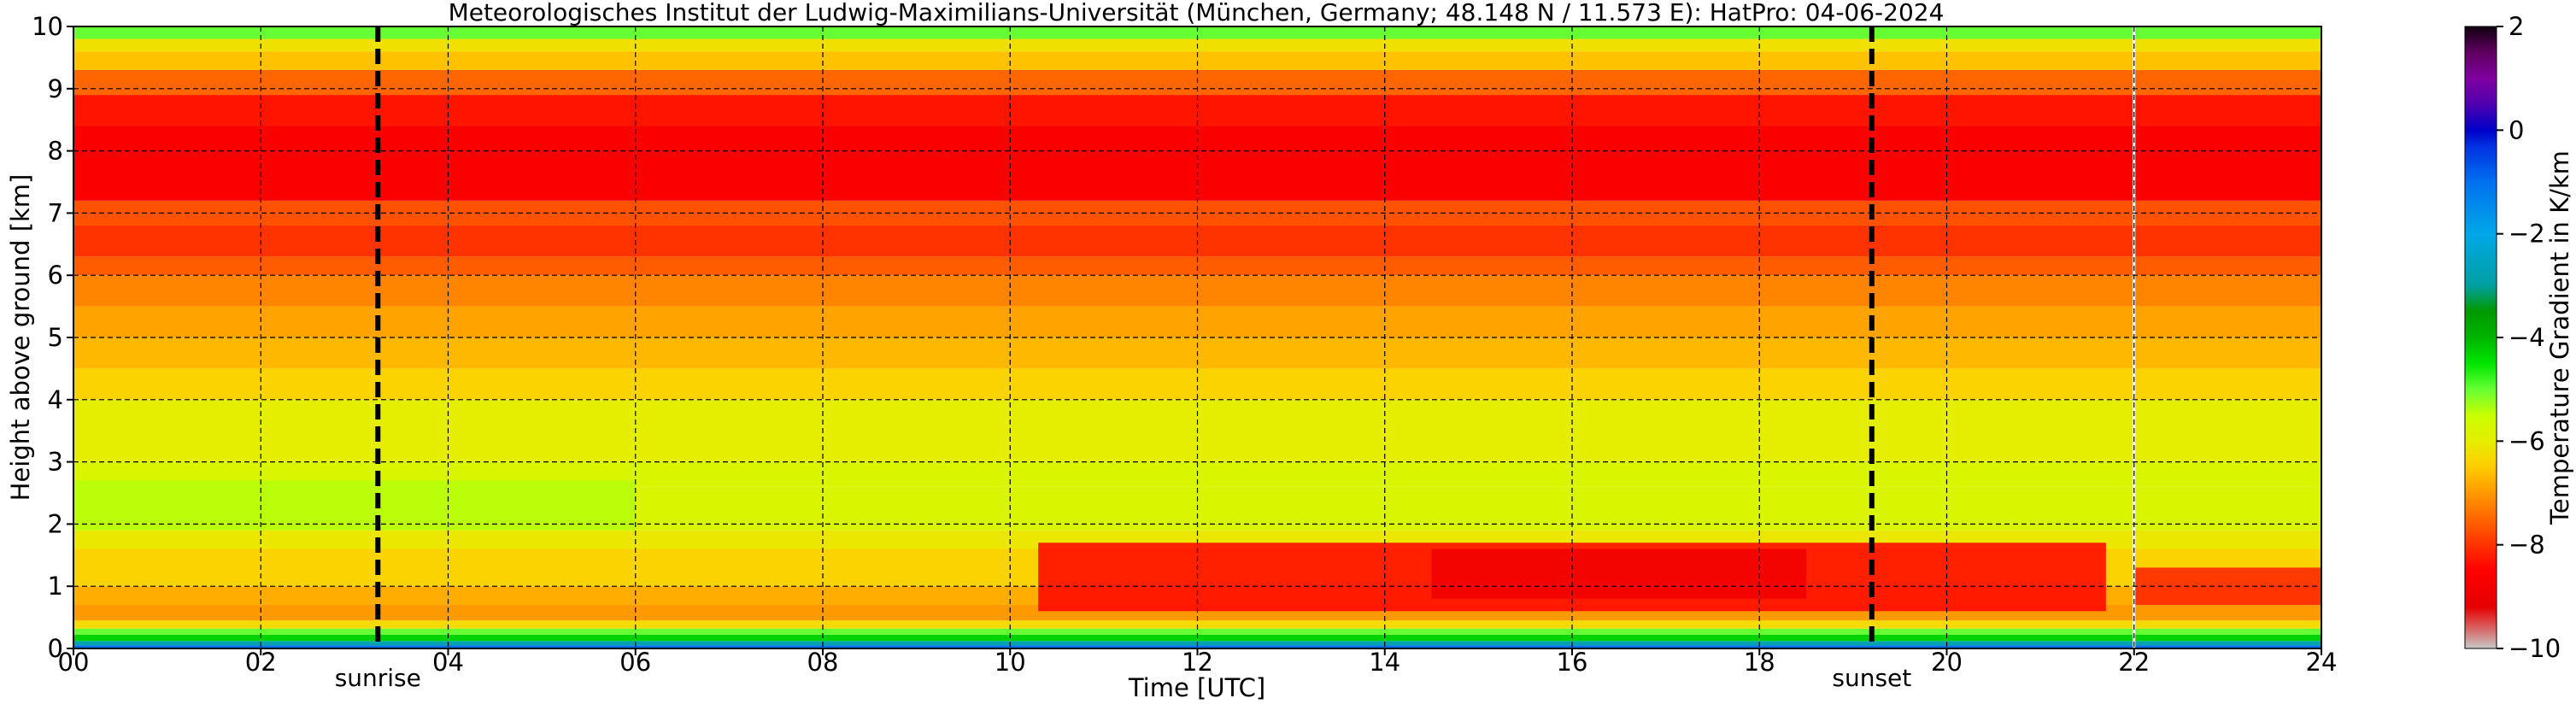 The image size is (2576, 704). I want to click on y-ticks: 0 1 2 3 4 5 6 7 8 9 10, so click(52, 337).